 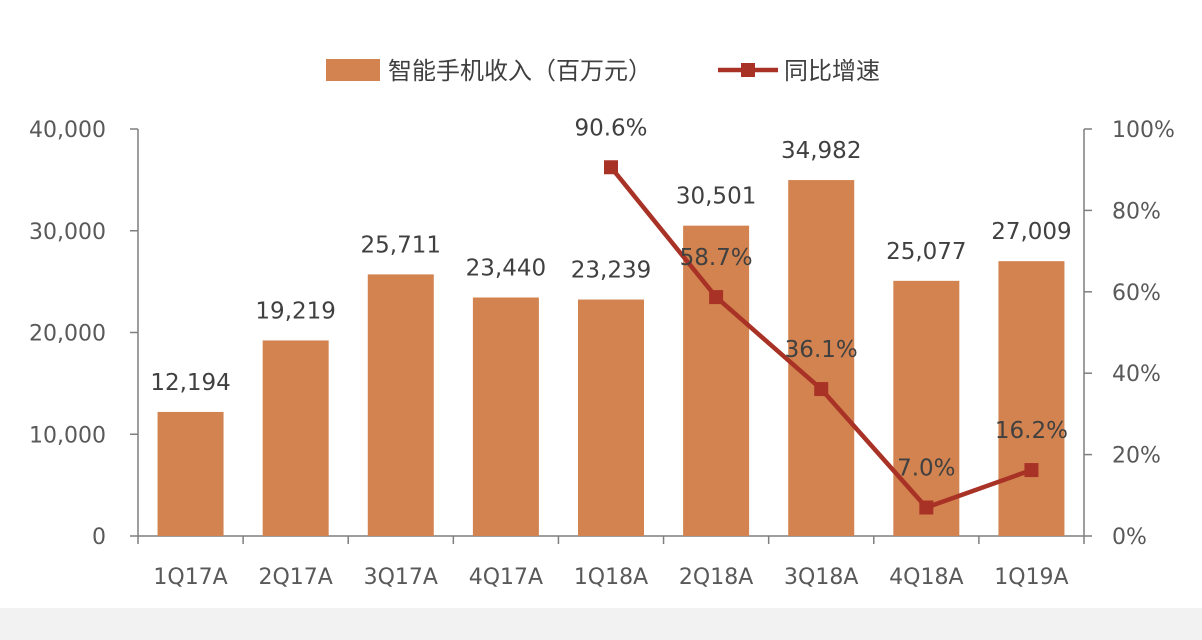 I want to click on legend: 智能手机收入（百万元） 同比增速, so click(x=603, y=71).